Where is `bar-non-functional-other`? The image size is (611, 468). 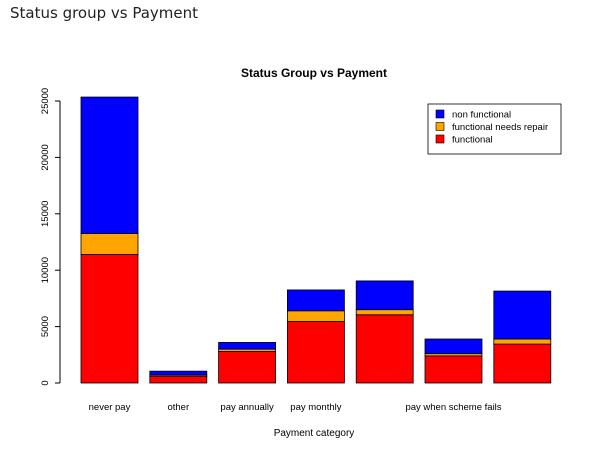
bar-non-functional-other is located at coordinates (178, 373).